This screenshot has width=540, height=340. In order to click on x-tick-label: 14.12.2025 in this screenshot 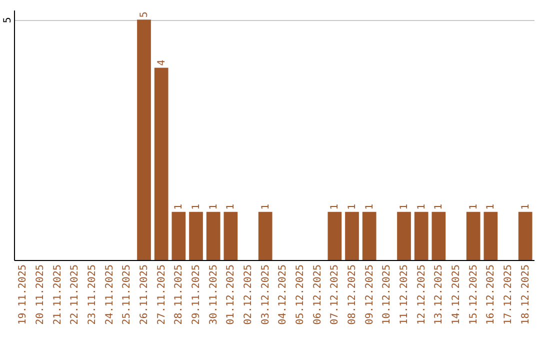, I will do `click(456, 294)`.